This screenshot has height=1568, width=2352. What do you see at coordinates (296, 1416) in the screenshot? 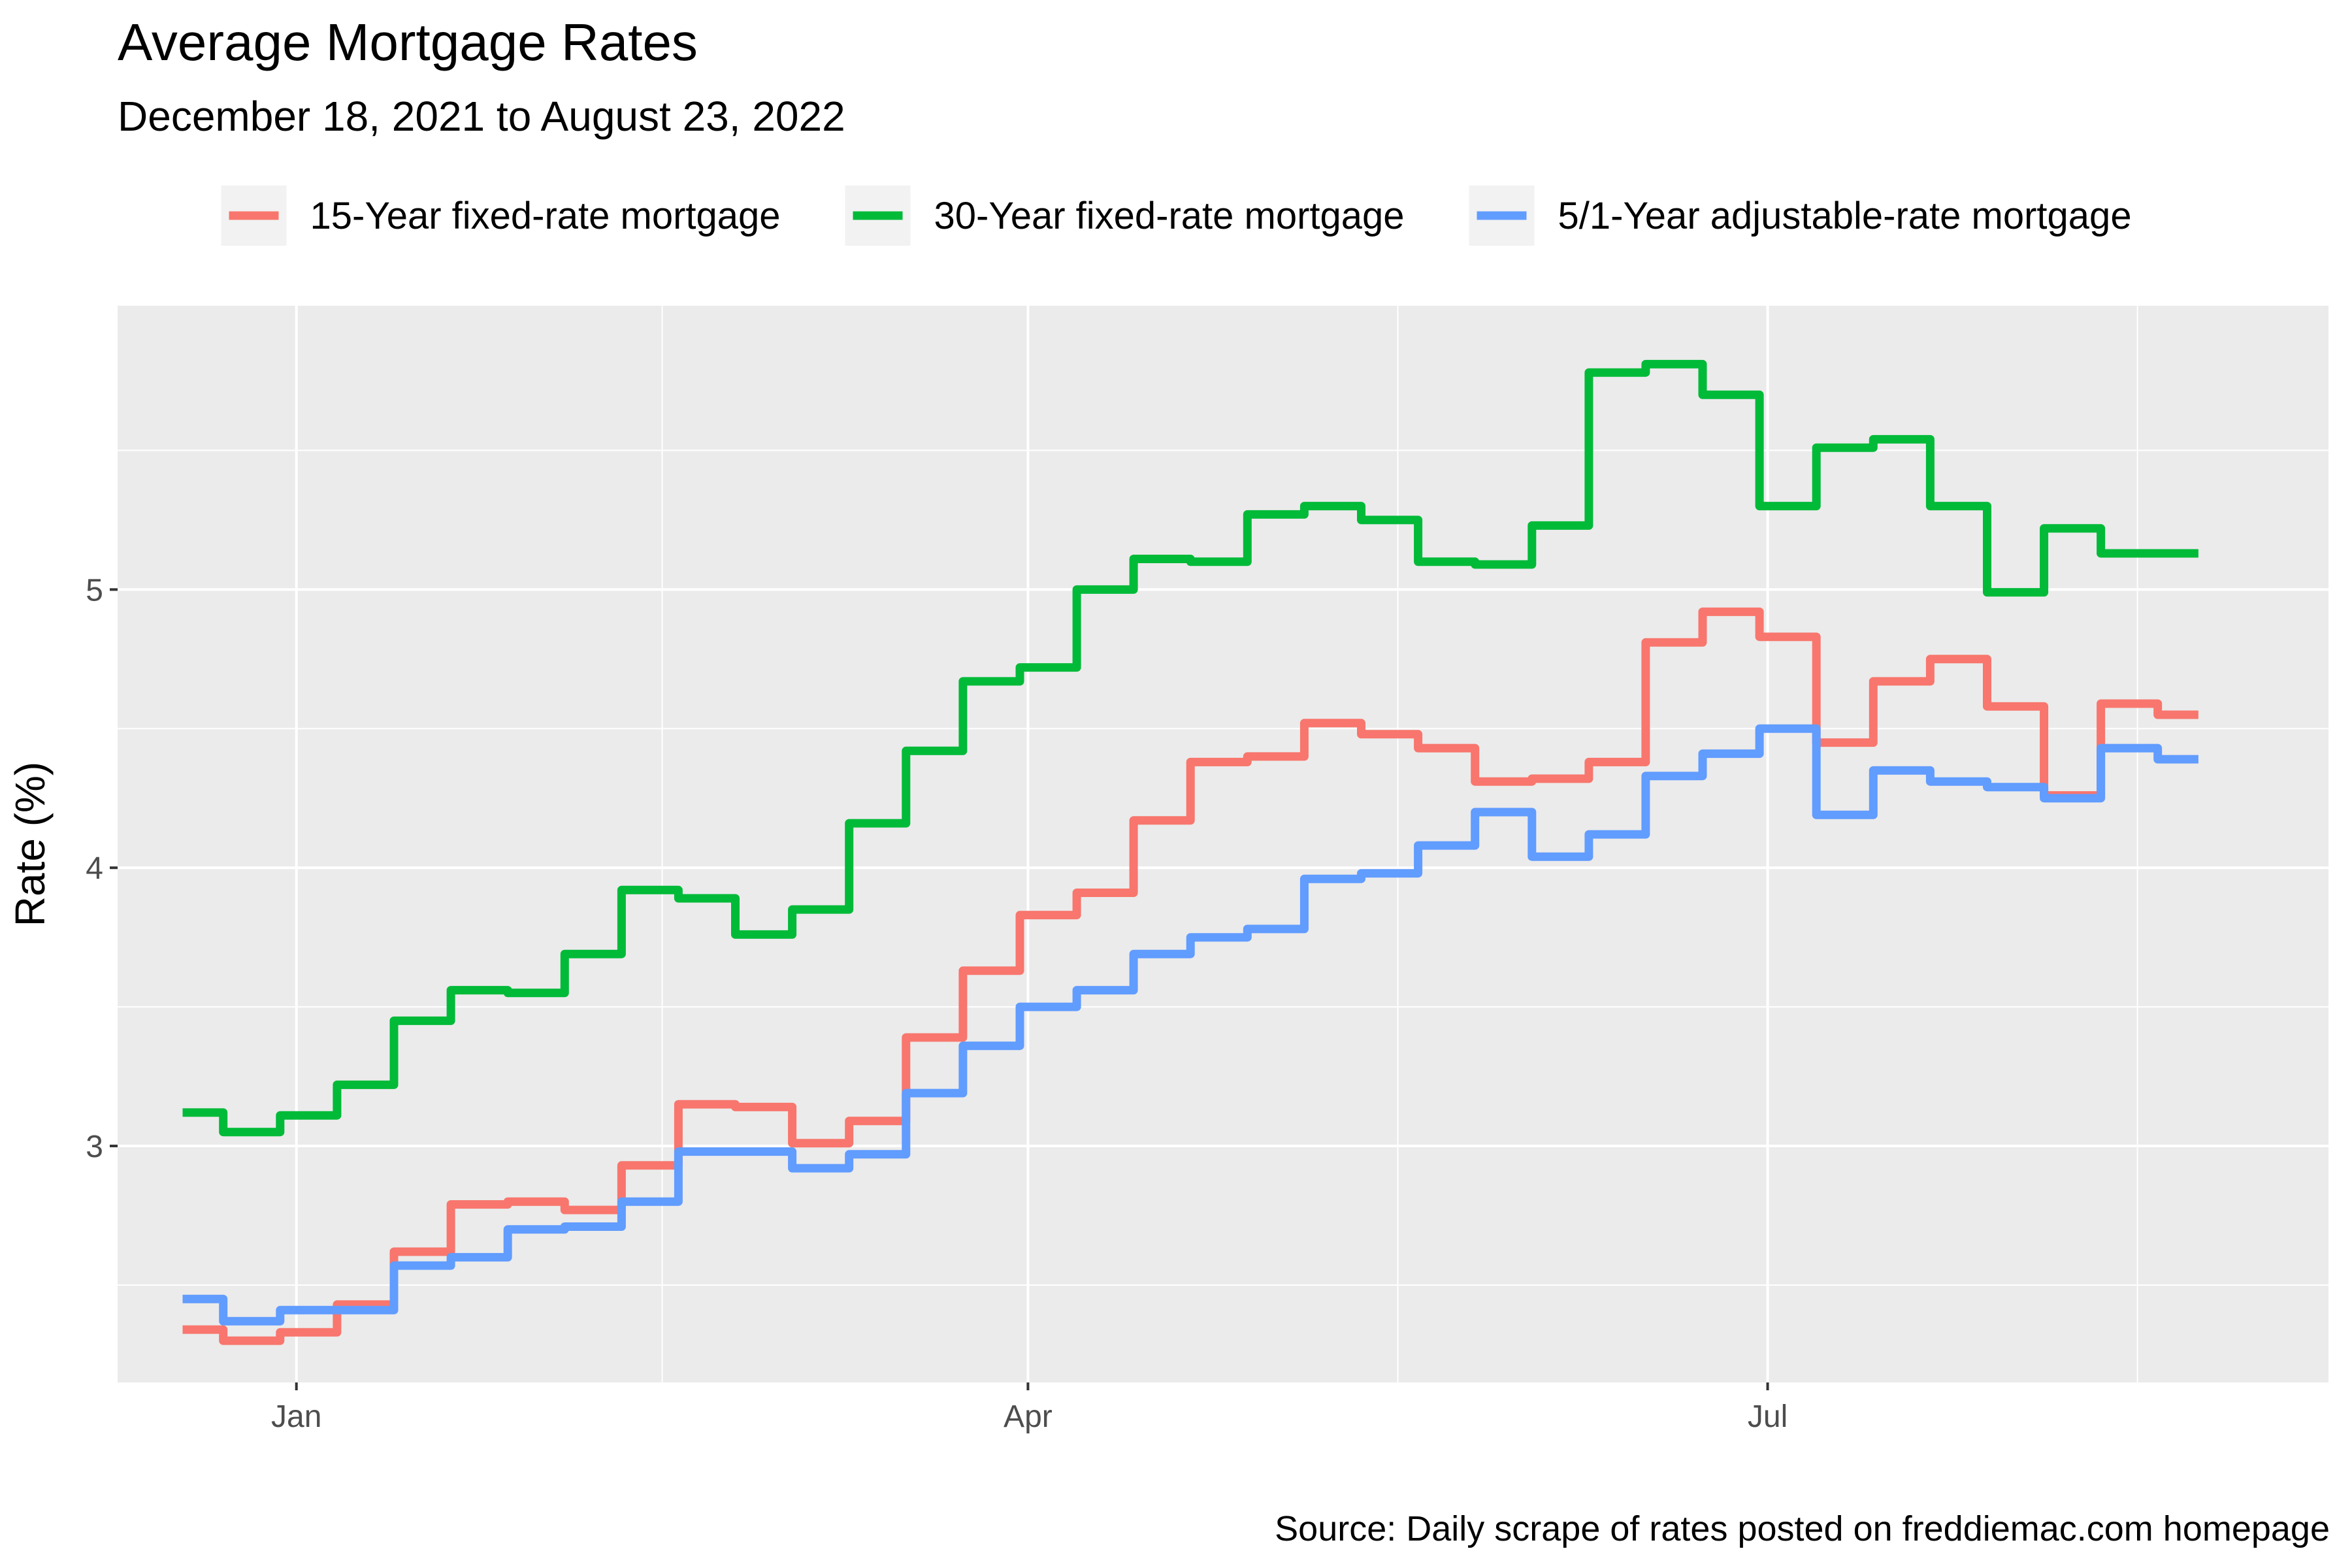
I see `x-tick-label: Jan` at bounding box center [296, 1416].